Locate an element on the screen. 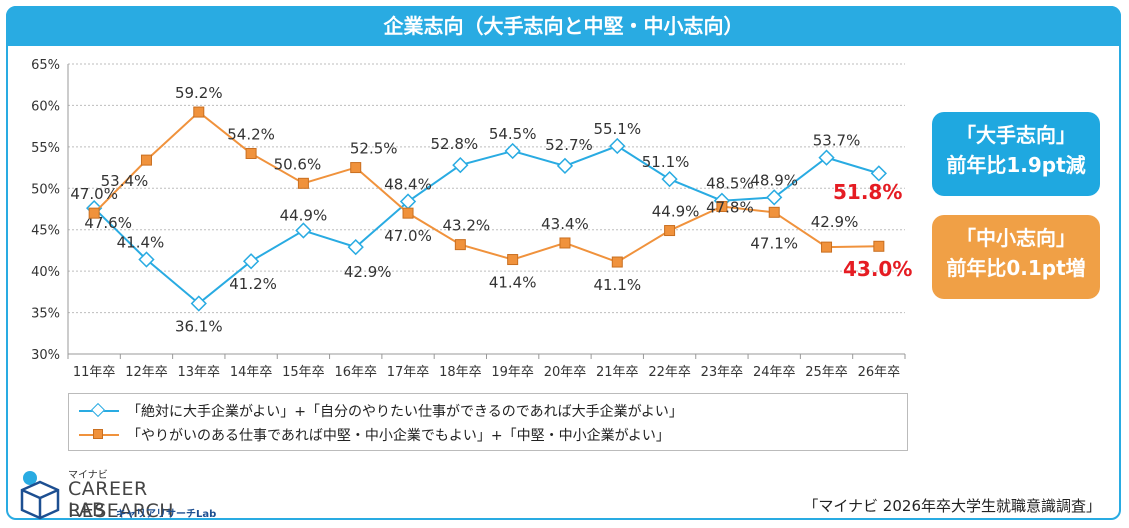 The image size is (1129, 528). y-tick-label: 50% is located at coordinates (45, 189).